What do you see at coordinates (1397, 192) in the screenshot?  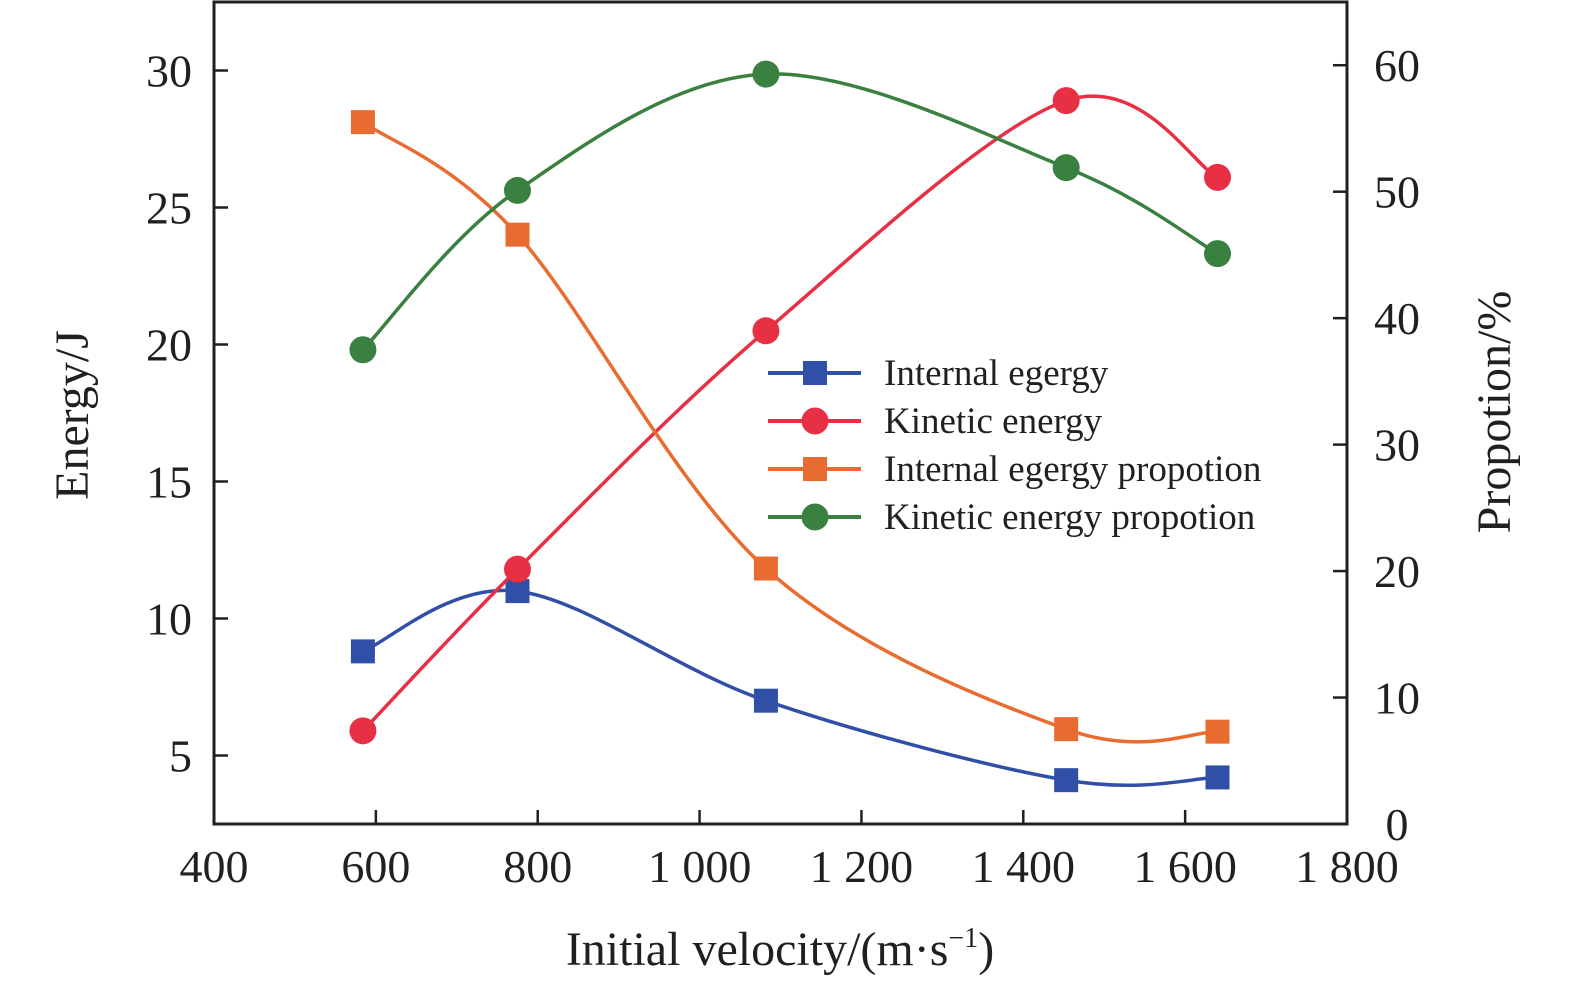 I see `y2-tick-label: 50` at bounding box center [1397, 192].